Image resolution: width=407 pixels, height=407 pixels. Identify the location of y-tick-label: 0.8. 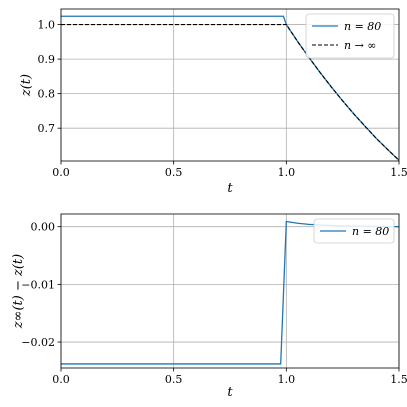
(47, 94).